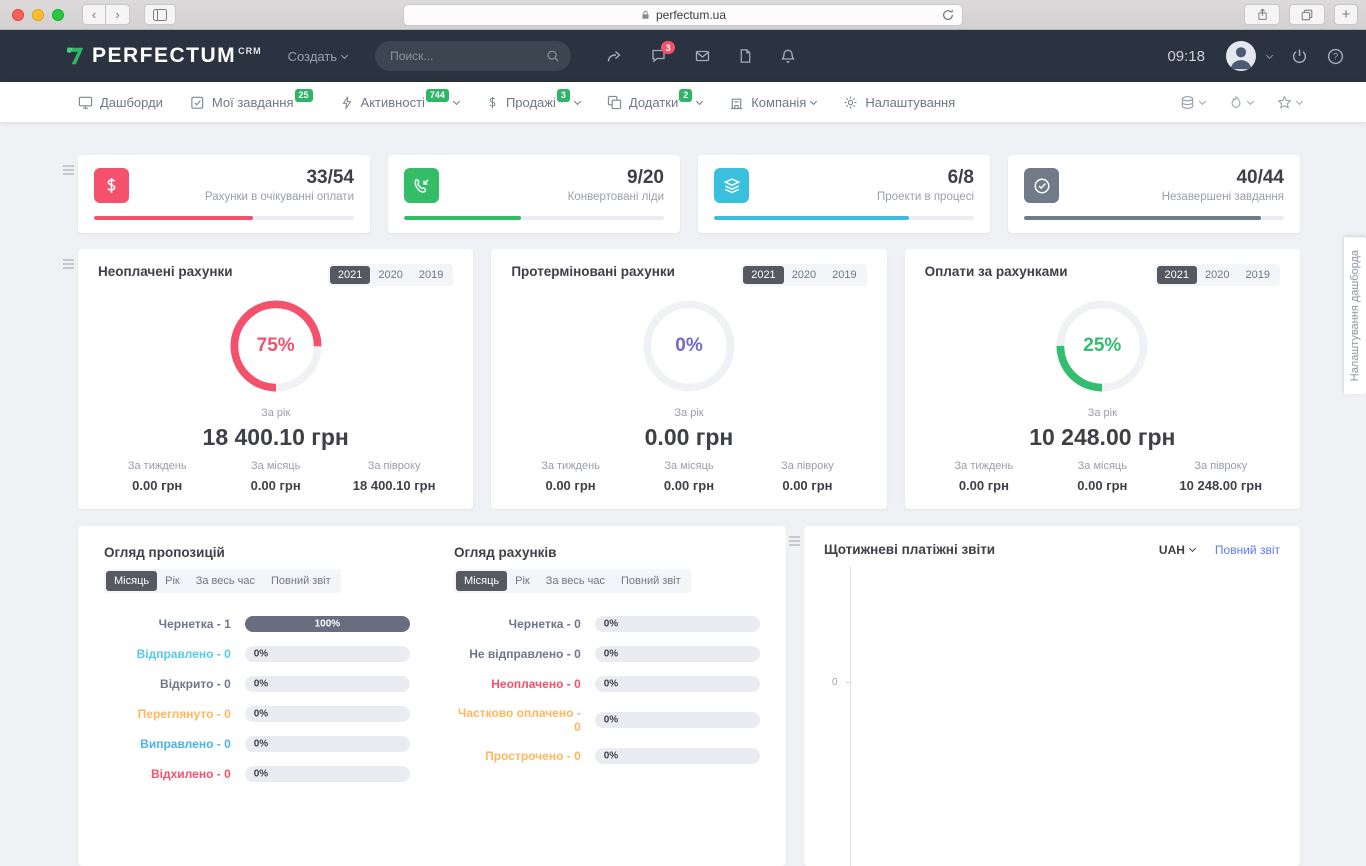 The image size is (1366, 866). Describe the element at coordinates (392, 102) in the screenshot. I see `subnav-item-label: Активності` at that location.